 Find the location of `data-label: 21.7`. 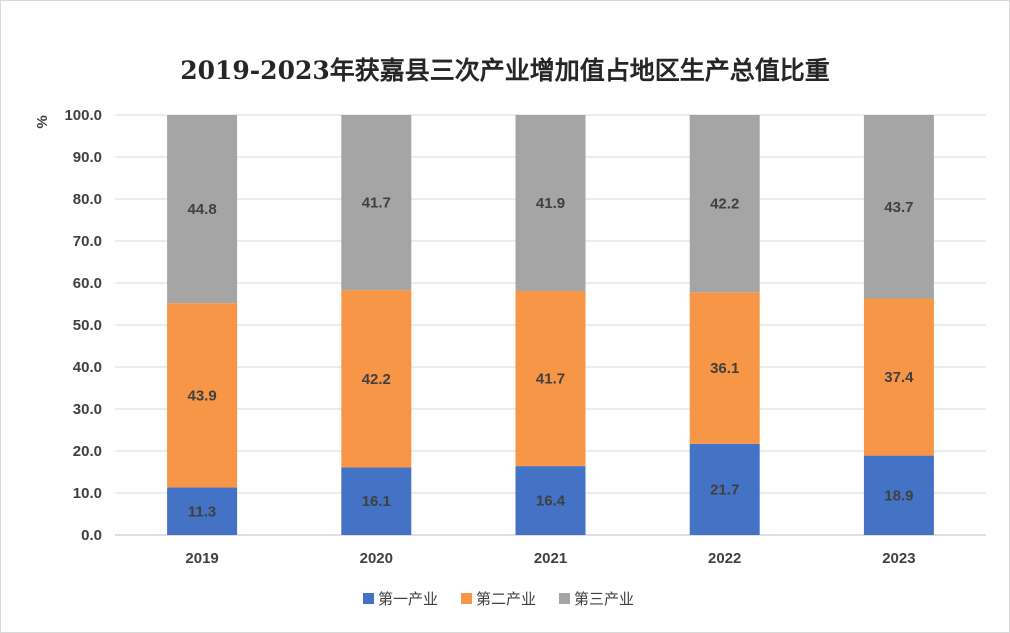

data-label: 21.7 is located at coordinates (724, 489).